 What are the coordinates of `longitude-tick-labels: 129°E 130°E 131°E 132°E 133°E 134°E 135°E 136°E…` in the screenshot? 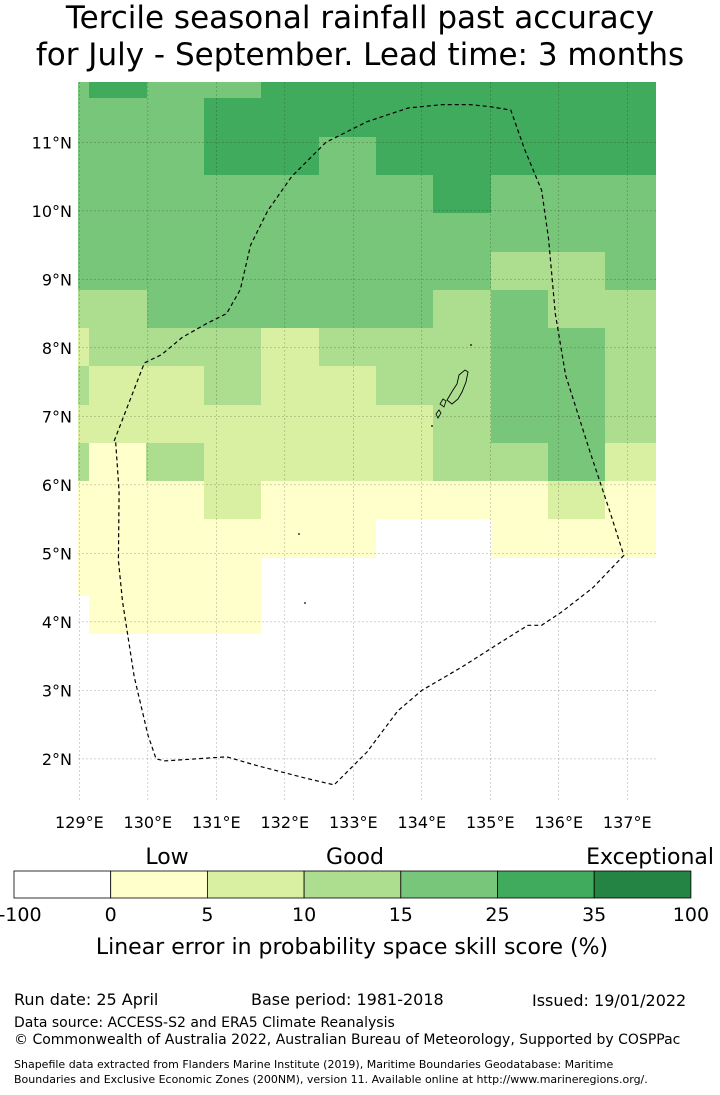 It's located at (353, 822).